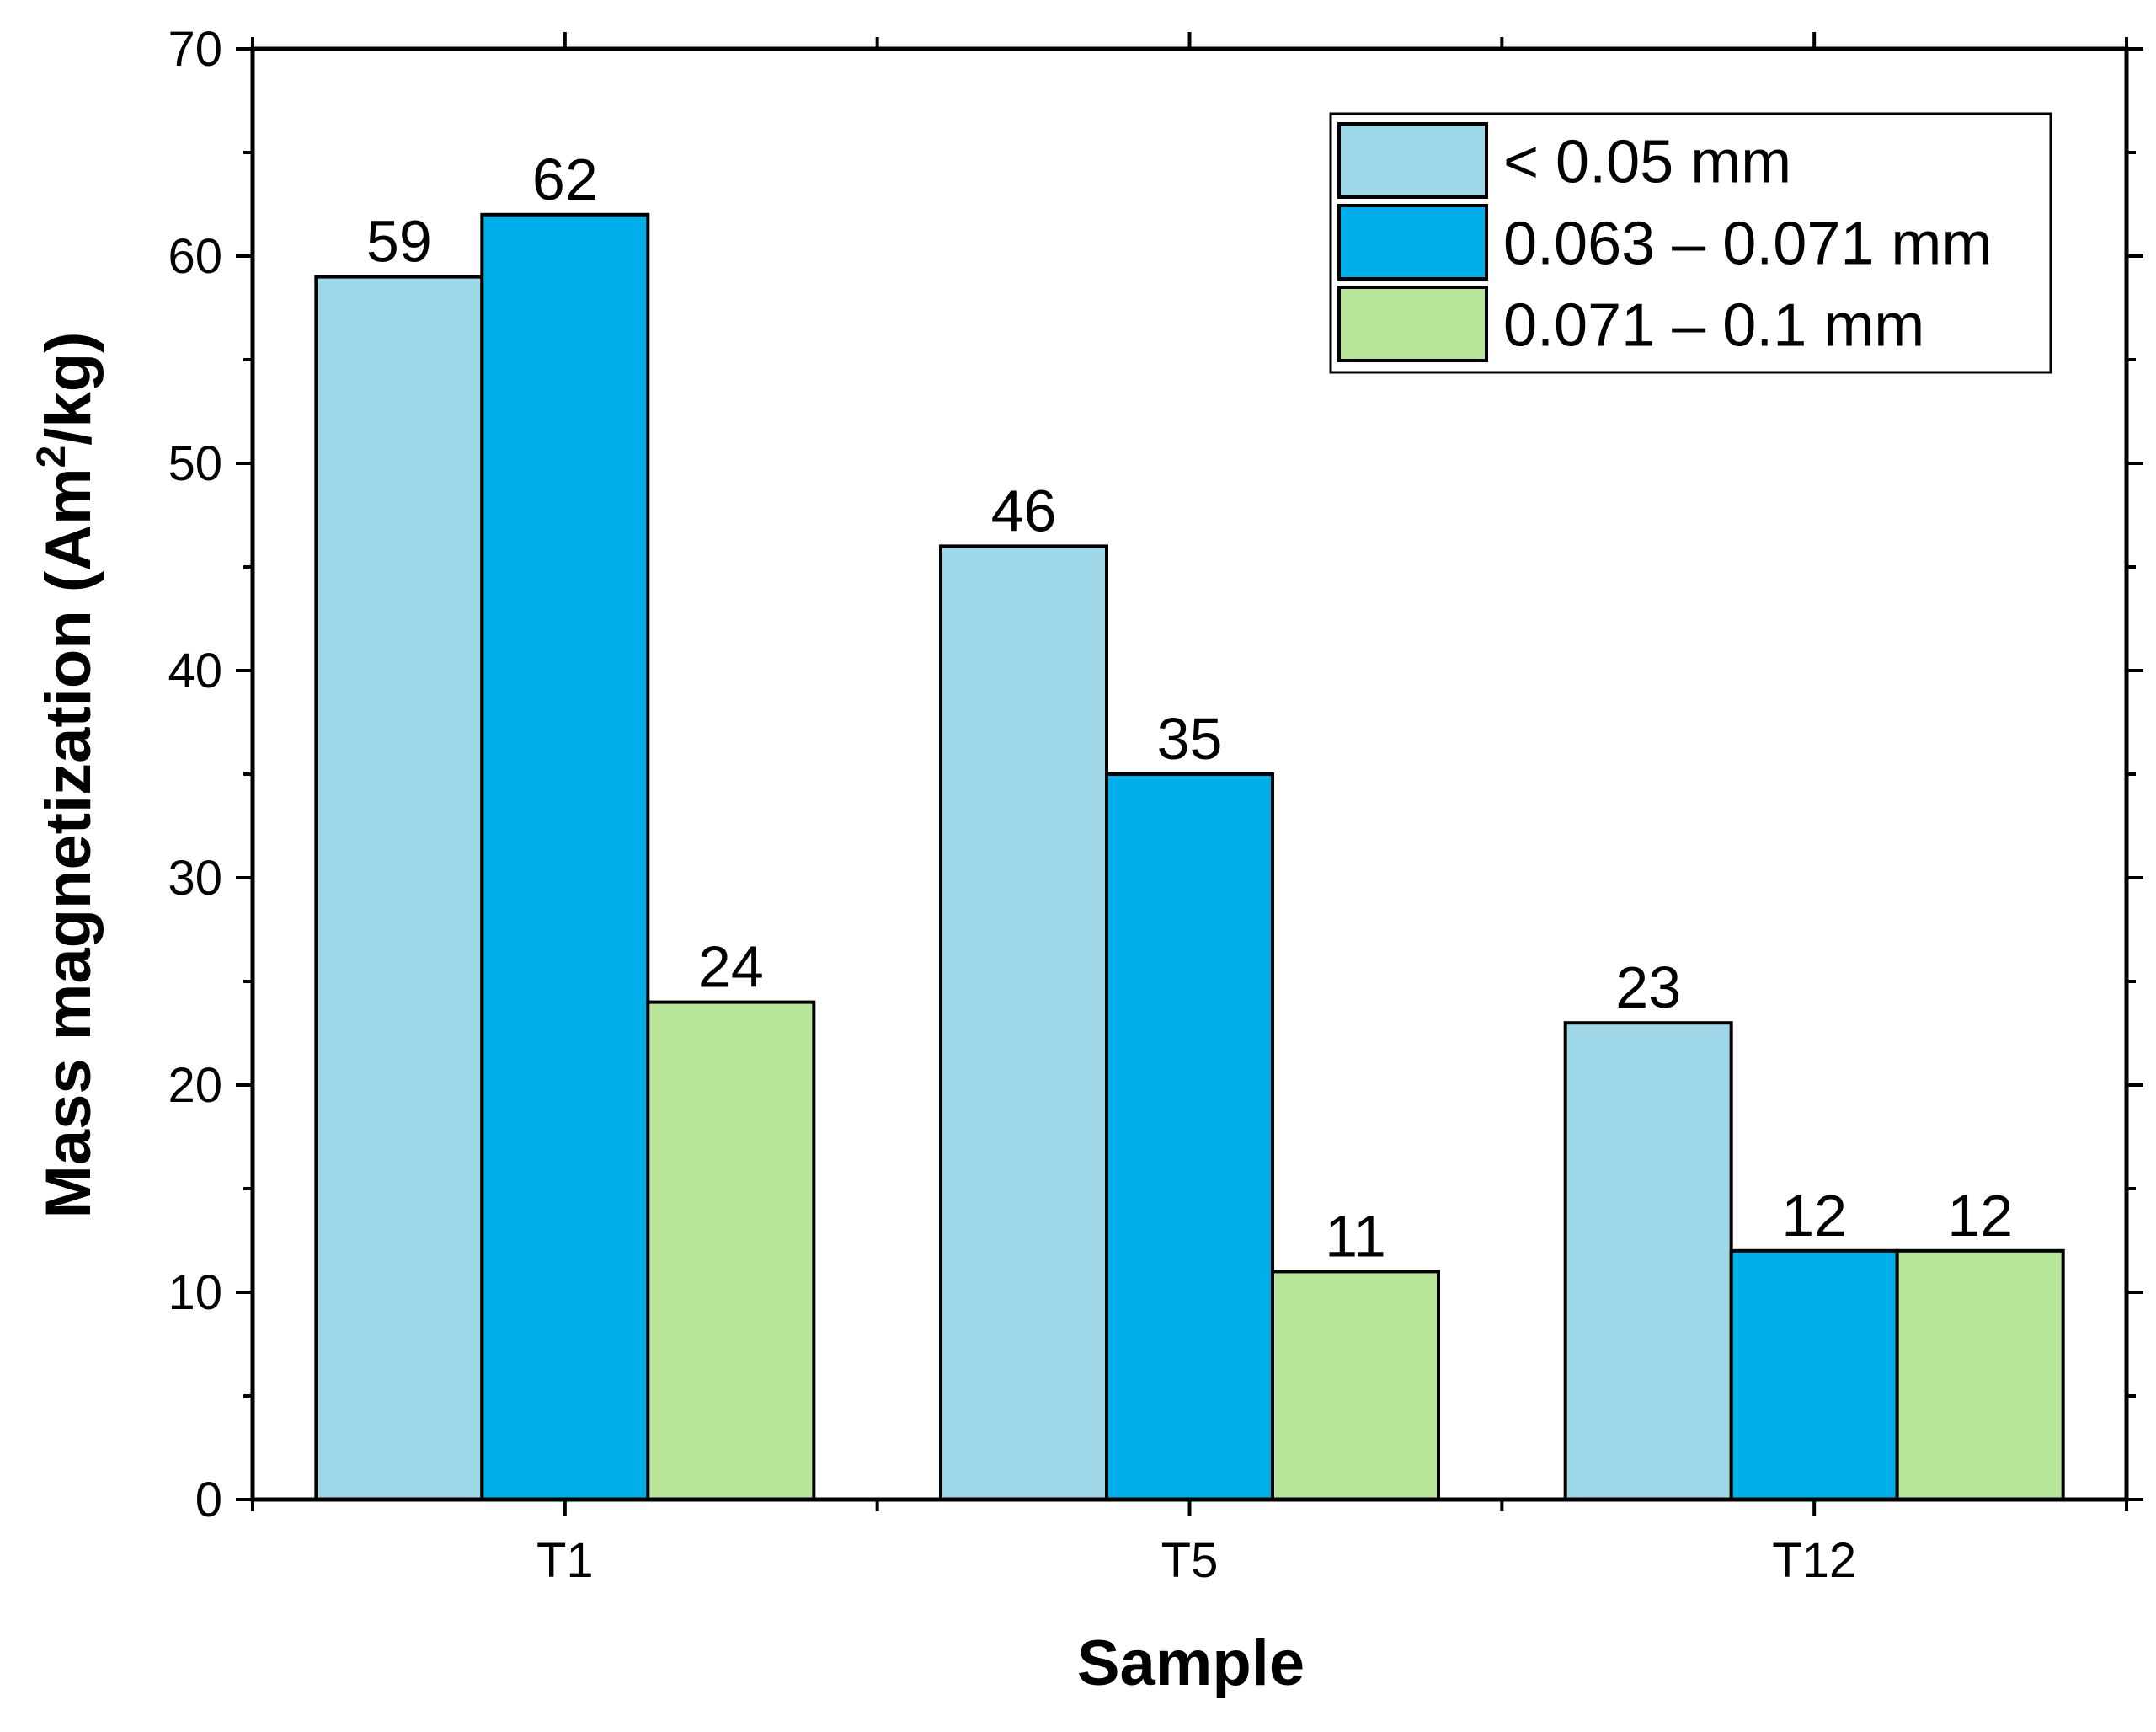 Image resolution: width=2156 pixels, height=1732 pixels. Describe the element at coordinates (565, 1560) in the screenshot. I see `x-tick-label-t1: T1` at that location.